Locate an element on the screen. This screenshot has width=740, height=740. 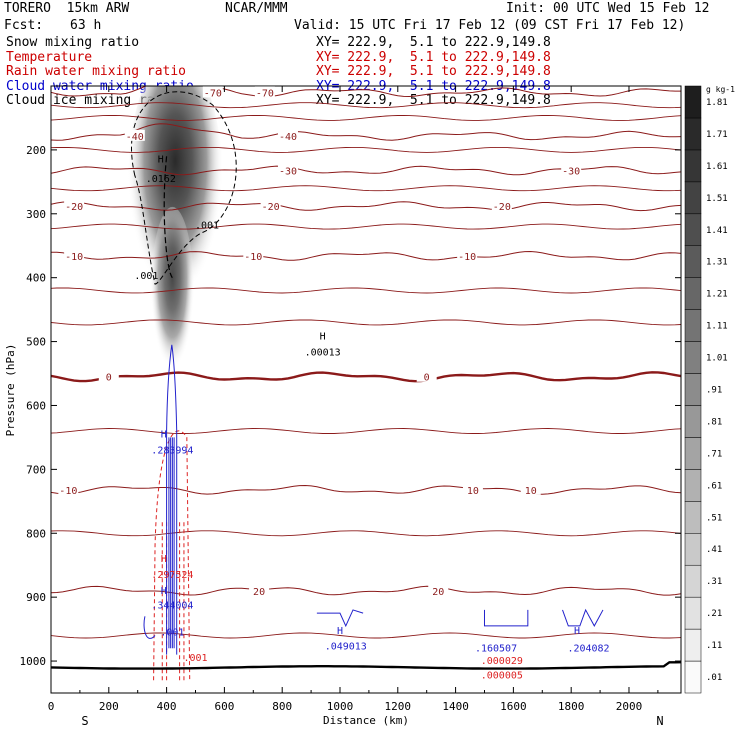
colorbar-label: 1.81 is located at coordinates (717, 103).